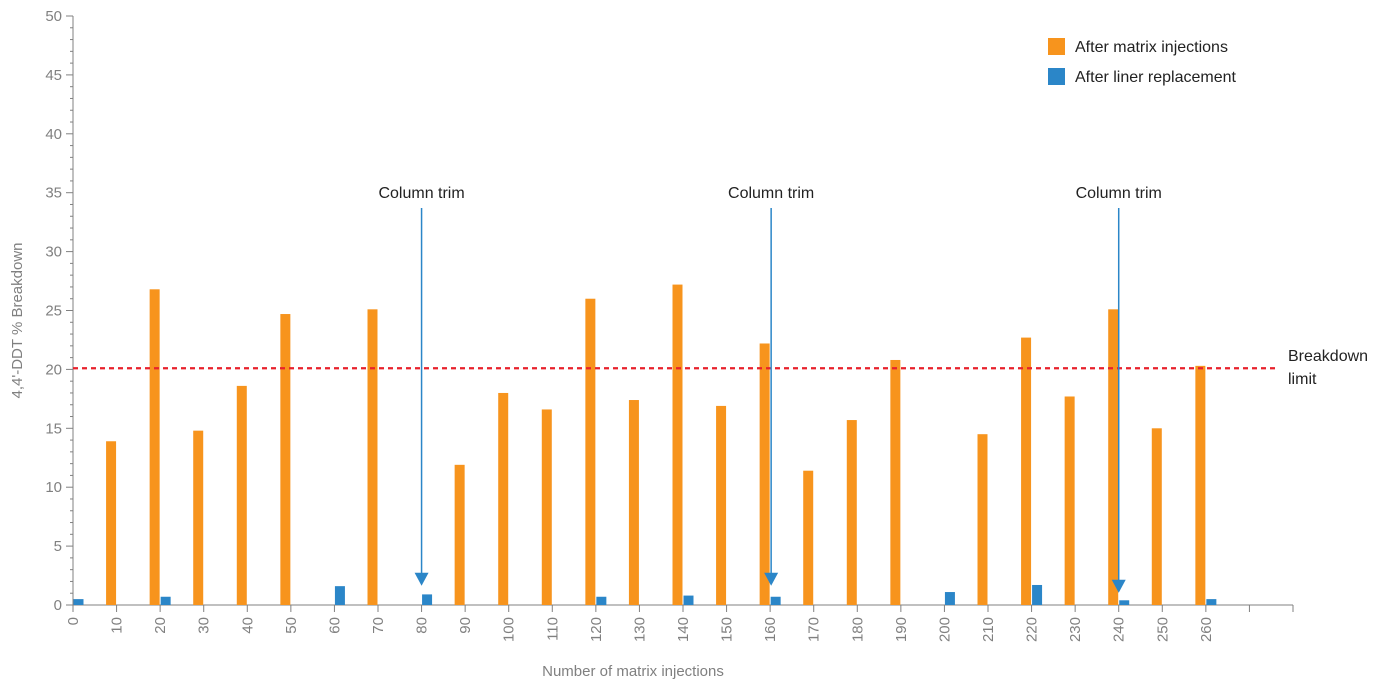 Image resolution: width=1393 pixels, height=683 pixels. What do you see at coordinates (727, 629) in the screenshot?
I see `x-tick-label: 150` at bounding box center [727, 629].